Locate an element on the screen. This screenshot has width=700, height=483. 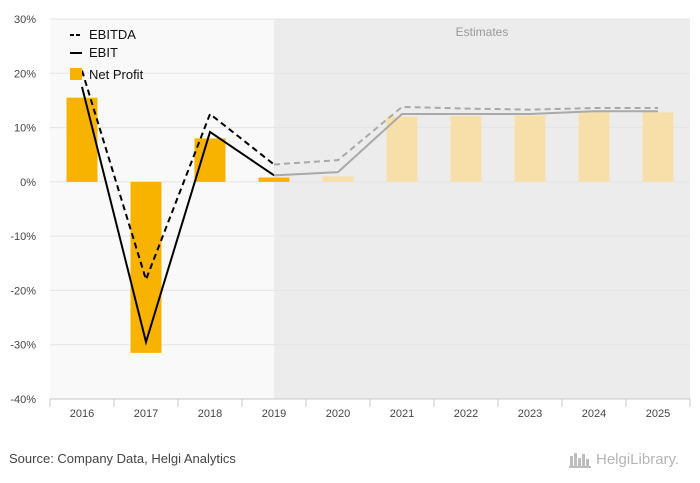
y-tick-label: 10% is located at coordinates (25, 129).